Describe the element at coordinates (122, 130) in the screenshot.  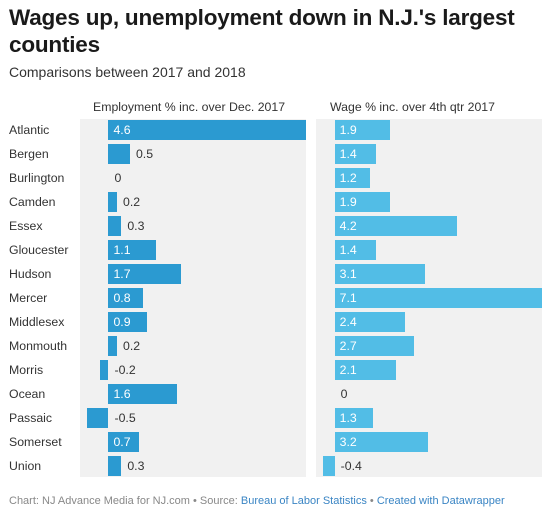
I see `employment-value-atlantic: 4.6` at that location.